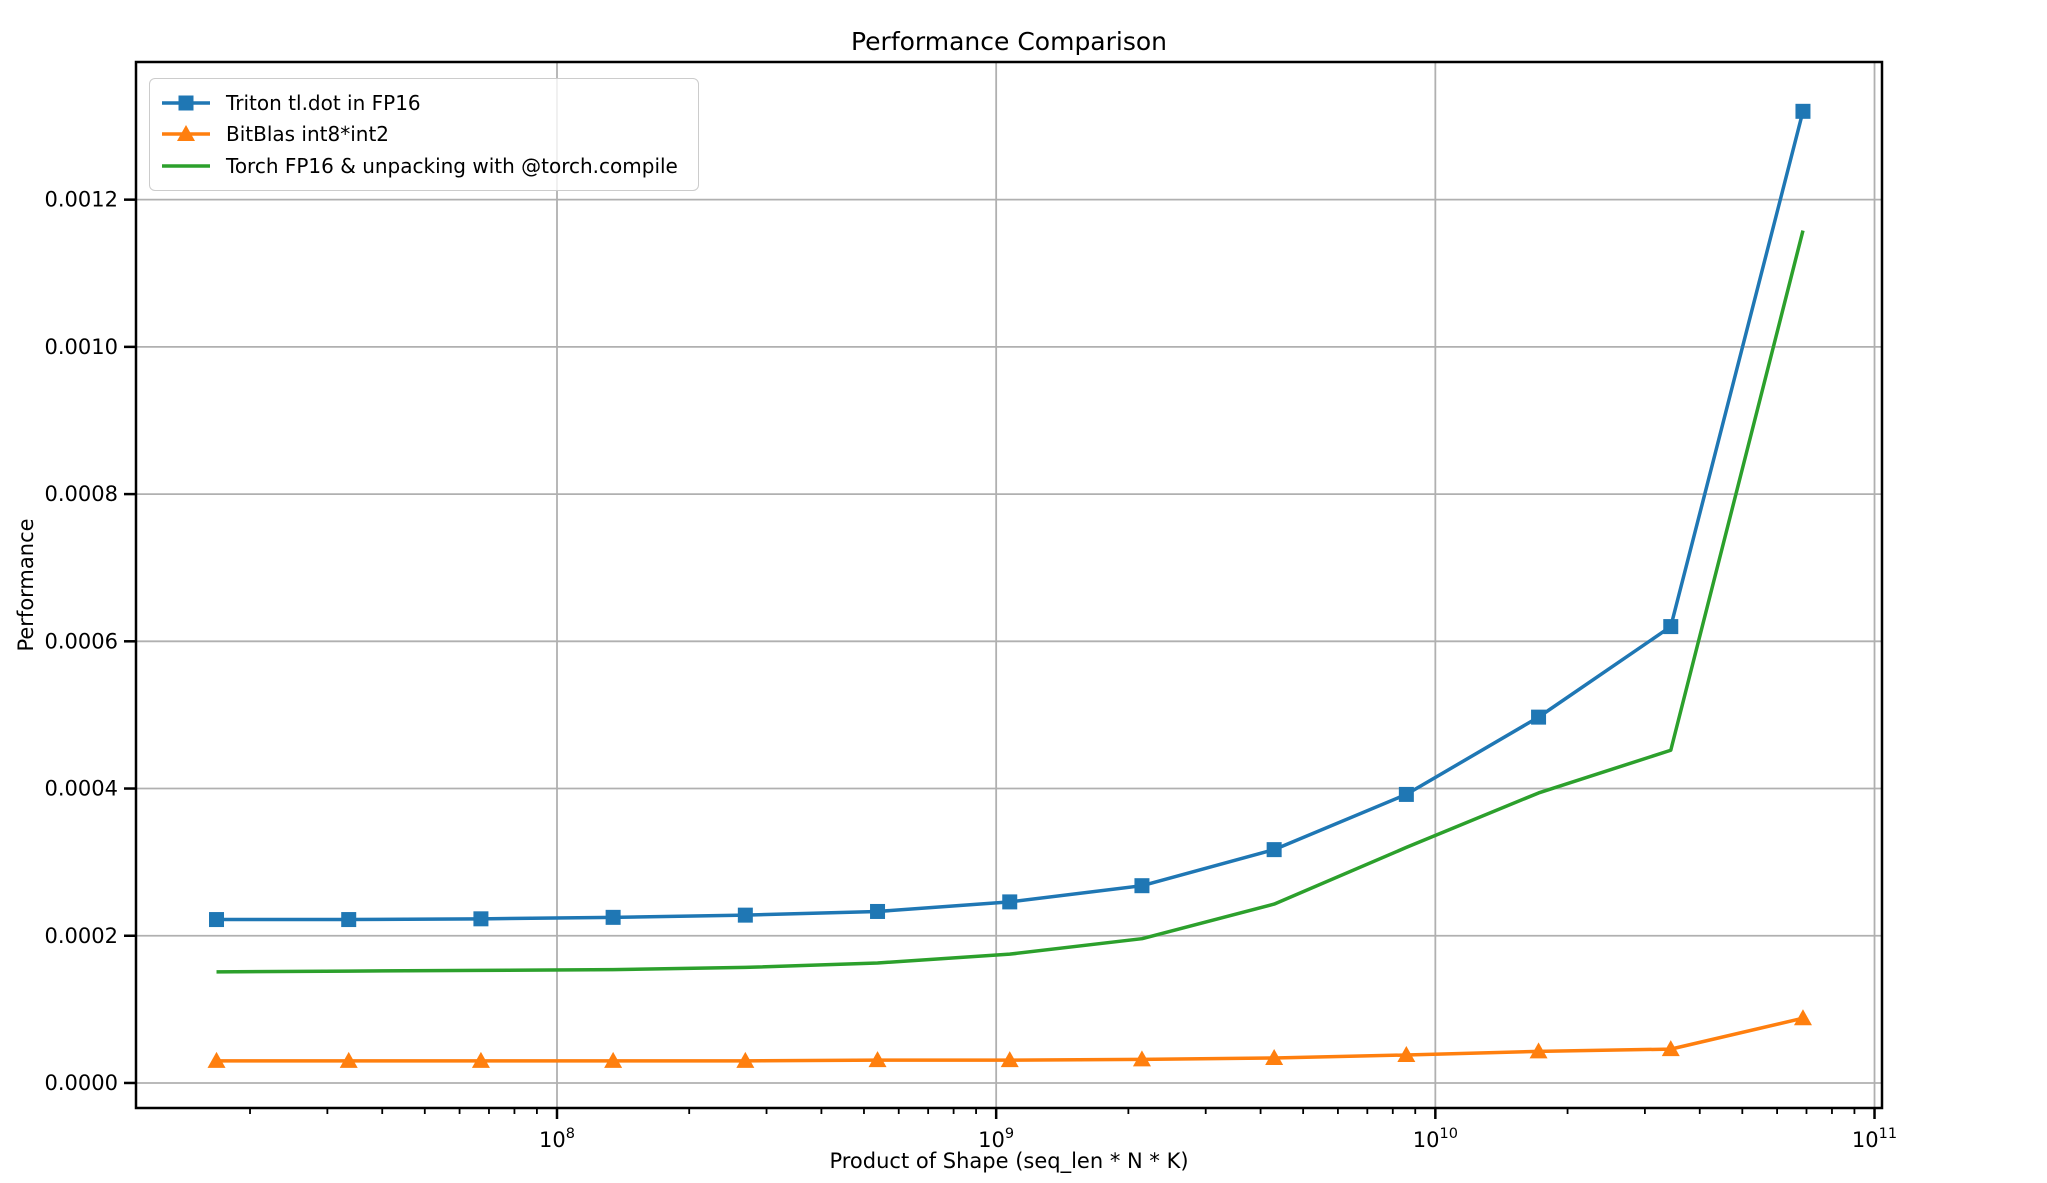 The image size is (2047, 1183). What do you see at coordinates (1009, 41) in the screenshot?
I see `chart-title: Performance Comparison` at bounding box center [1009, 41].